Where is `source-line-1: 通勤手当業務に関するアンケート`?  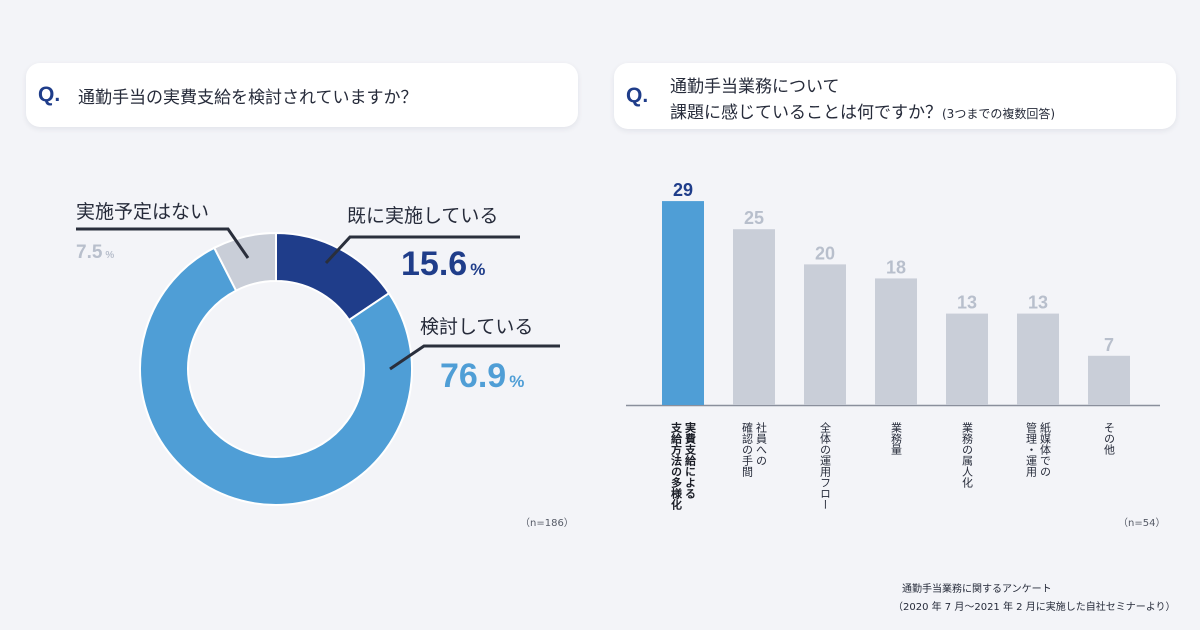
source-line-1: 通勤手当業務に関するアンケート is located at coordinates (977, 589).